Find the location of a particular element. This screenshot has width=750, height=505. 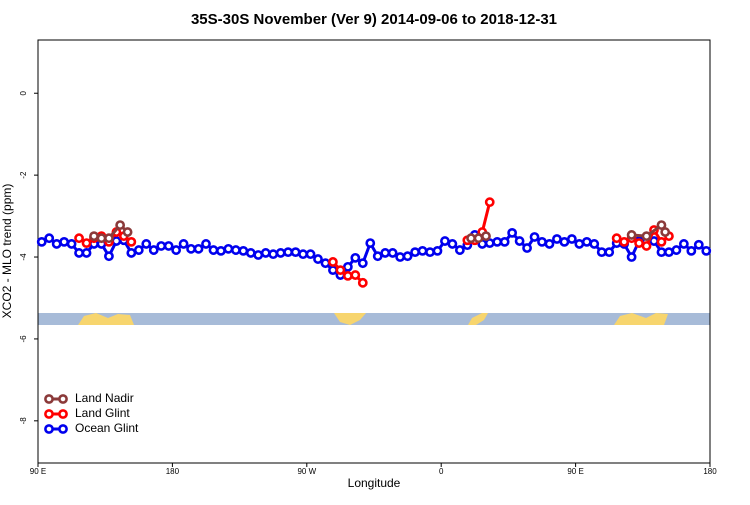

x-axis-label: Longitude is located at coordinates (374, 483).